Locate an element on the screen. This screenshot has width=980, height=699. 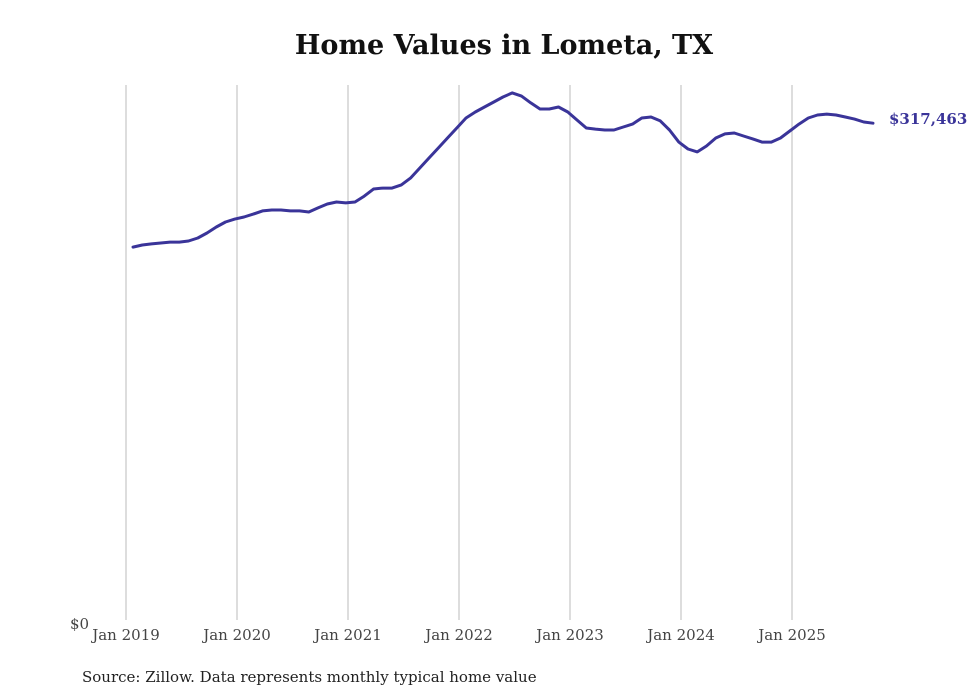
x-tick-label: Jan 2021 is located at coordinates (347, 635).